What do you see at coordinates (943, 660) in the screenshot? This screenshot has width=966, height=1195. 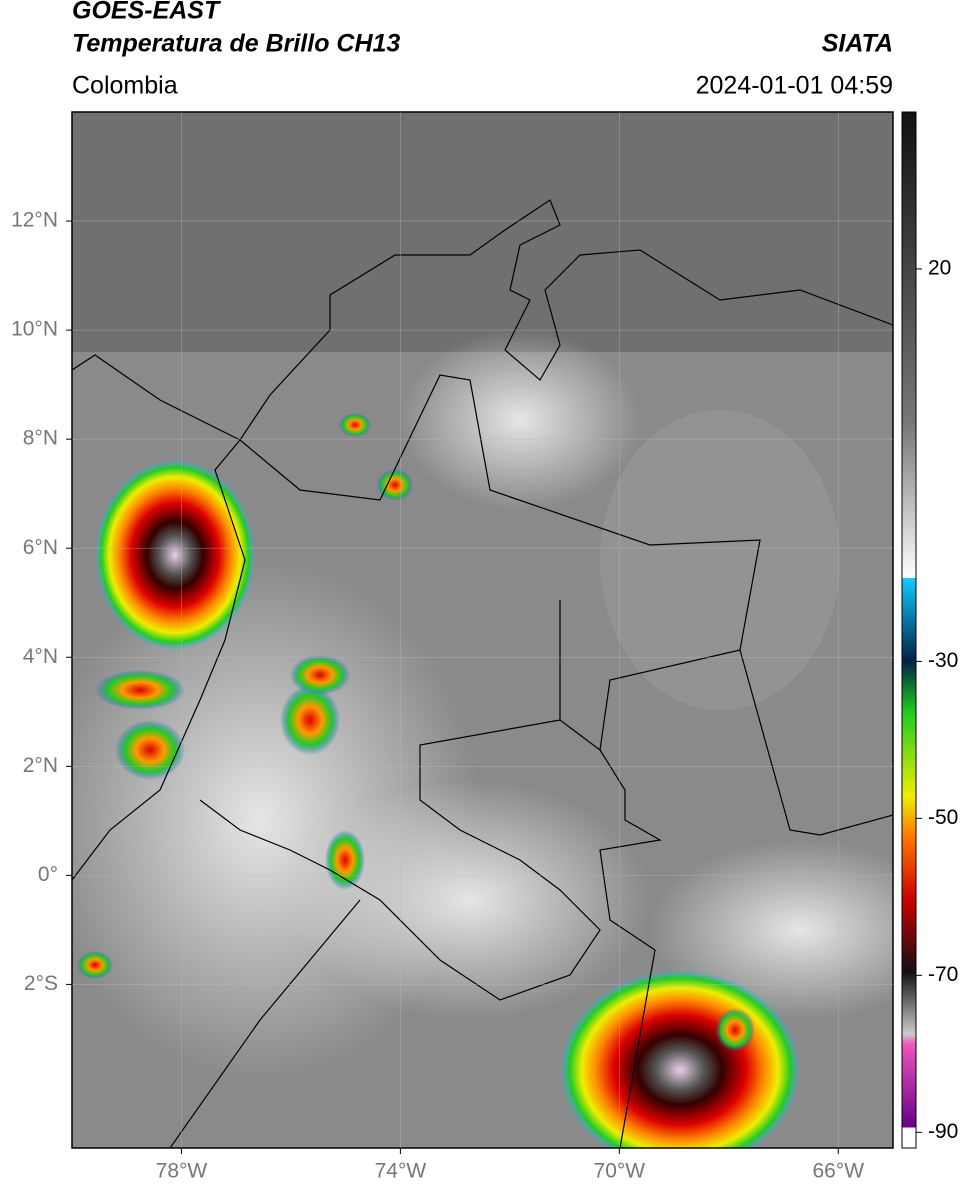 I see `colorbar-tick-label: -30` at bounding box center [943, 660].